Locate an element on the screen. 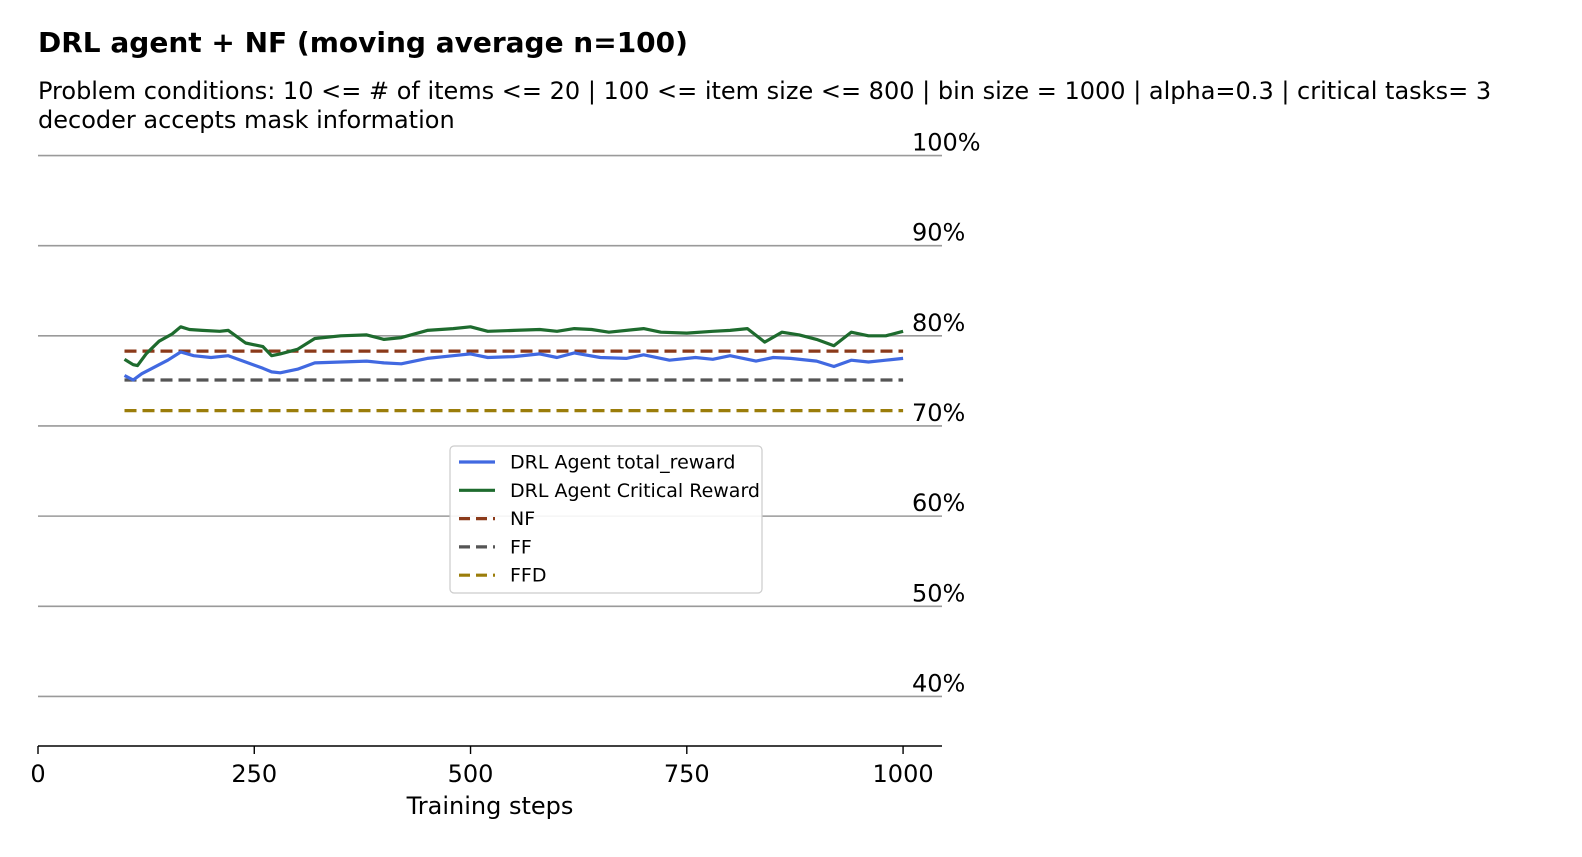  legend-entry-label: FF is located at coordinates (521, 547).